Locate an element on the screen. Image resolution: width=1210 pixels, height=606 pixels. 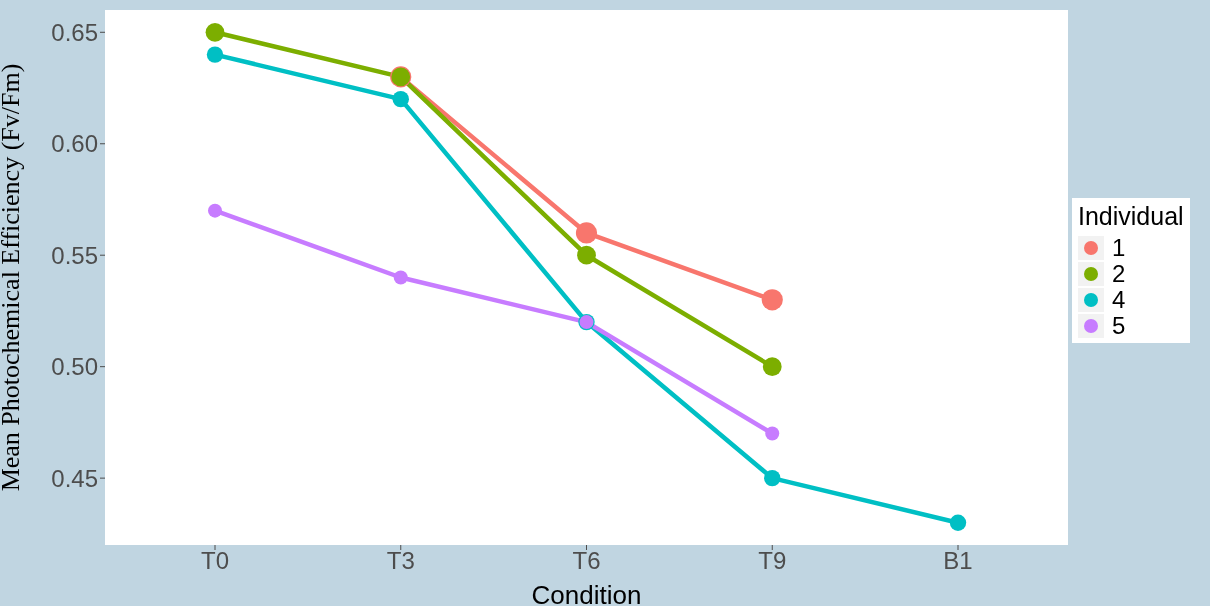
x-tick-label: T9 is located at coordinates (772, 561).